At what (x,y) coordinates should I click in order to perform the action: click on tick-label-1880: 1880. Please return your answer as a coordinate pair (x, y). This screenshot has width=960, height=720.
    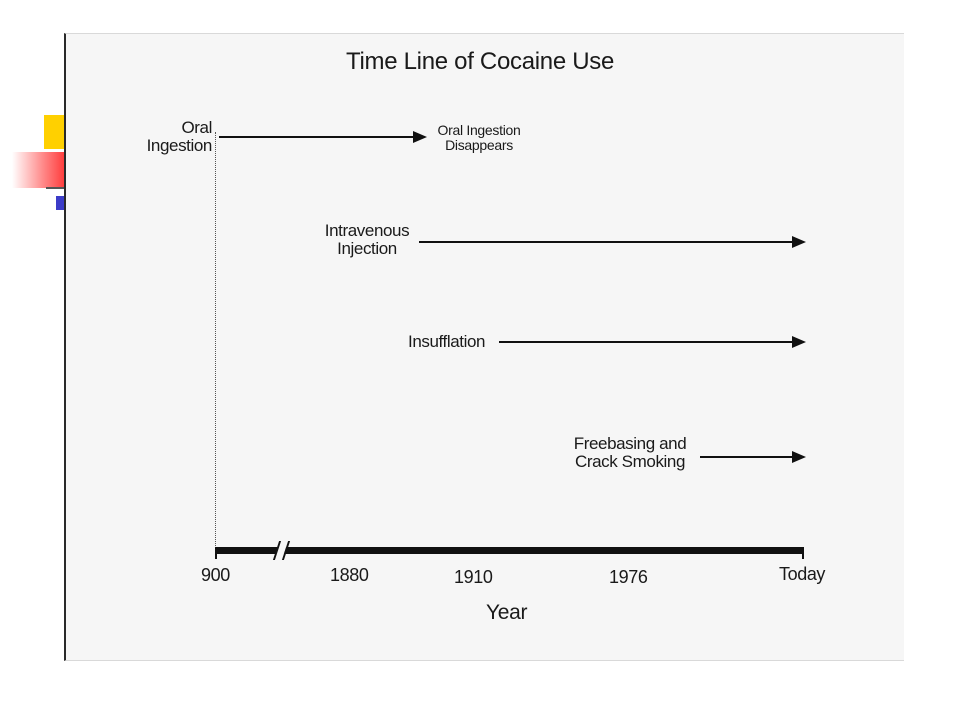
    Looking at the image, I should click on (349, 575).